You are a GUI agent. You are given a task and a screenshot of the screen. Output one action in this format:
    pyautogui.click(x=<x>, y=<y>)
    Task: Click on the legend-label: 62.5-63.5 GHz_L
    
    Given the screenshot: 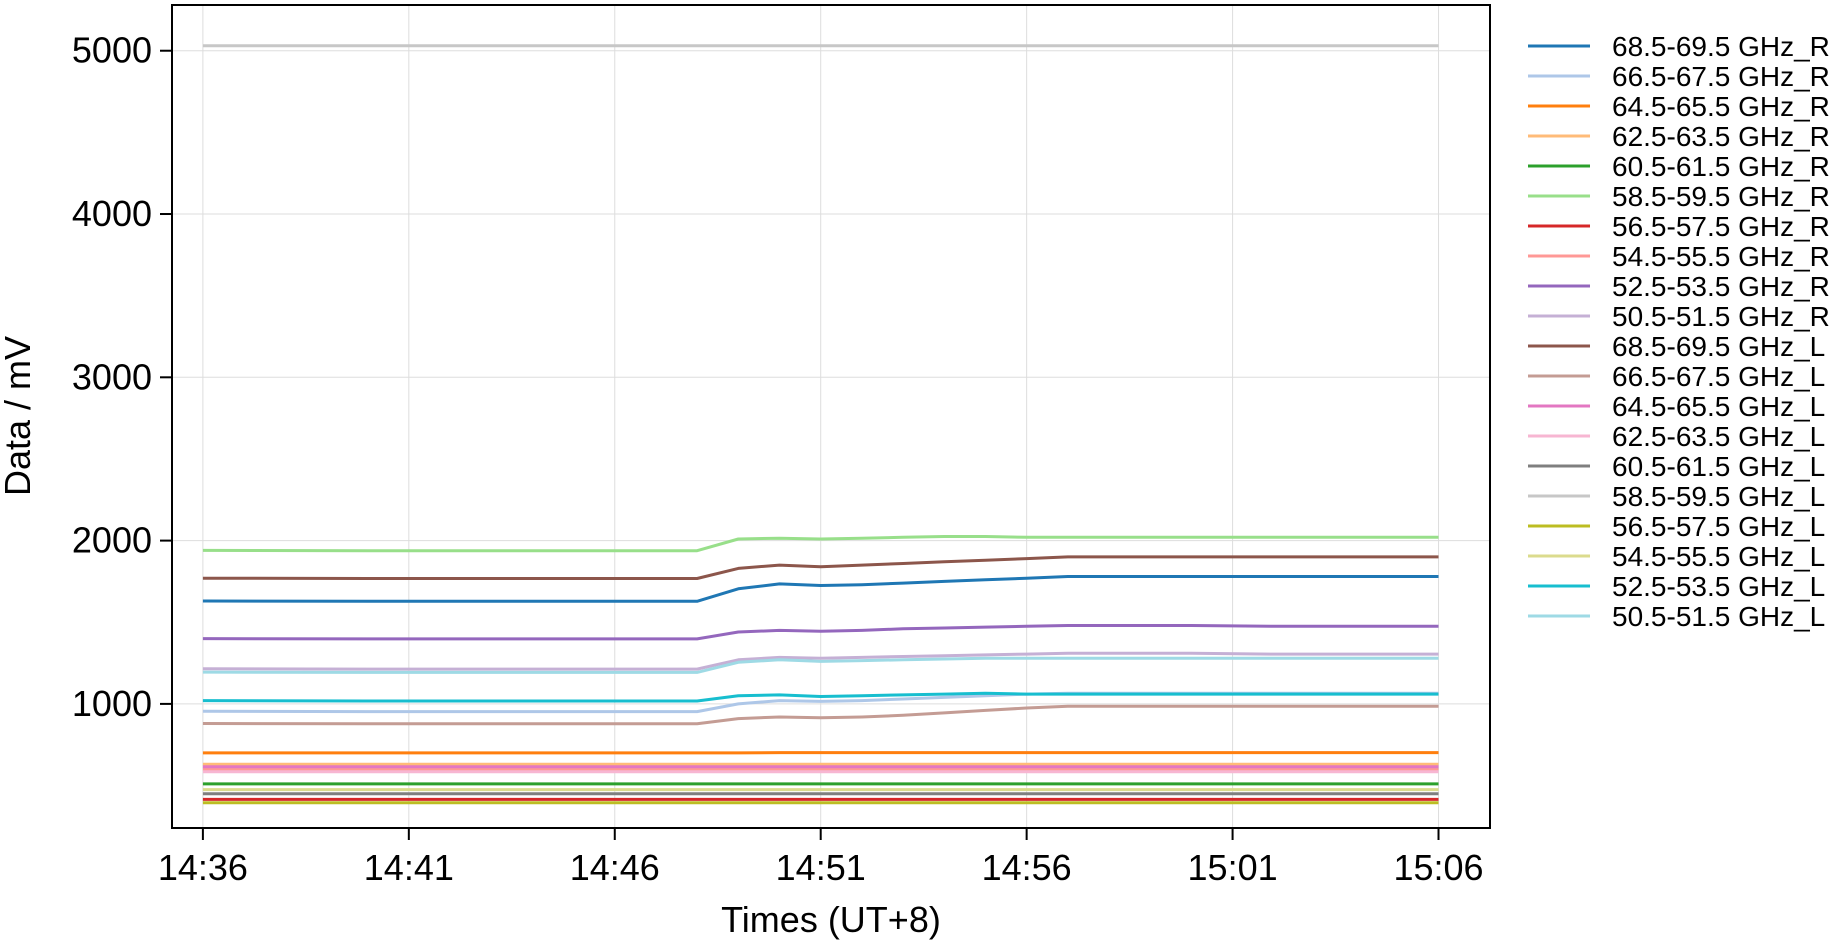 What is the action you would take?
    pyautogui.click(x=1718, y=436)
    